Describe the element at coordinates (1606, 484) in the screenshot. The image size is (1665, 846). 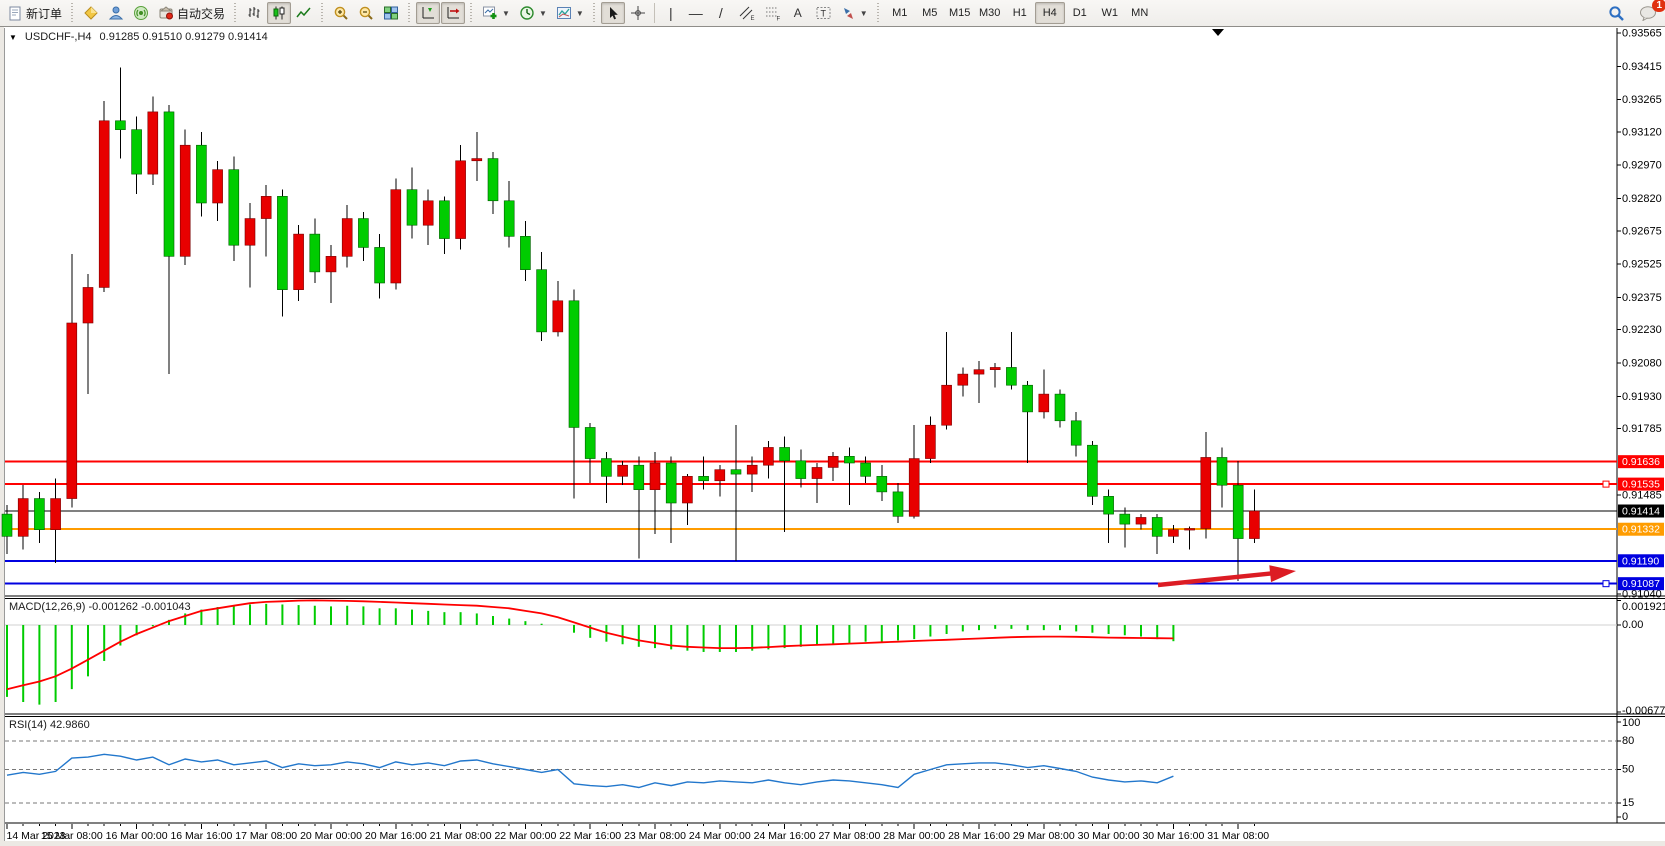
I see `level-handle-0.91535` at that location.